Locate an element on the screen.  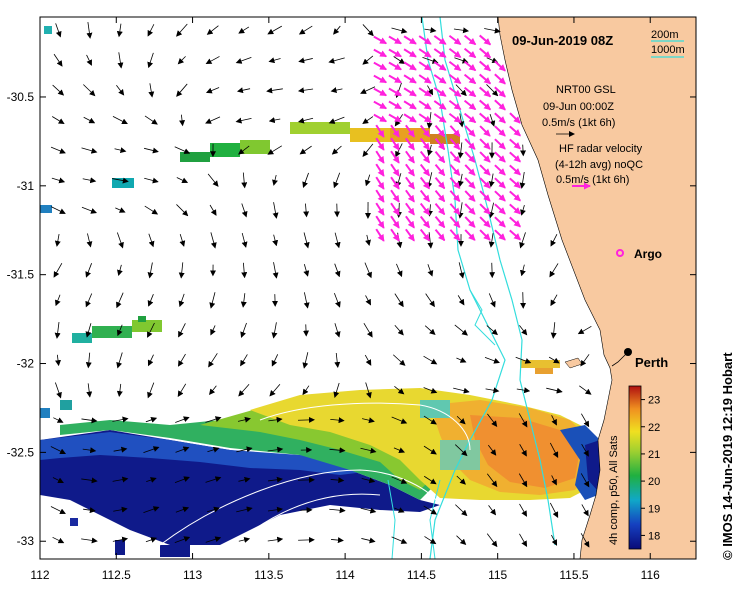
argo-marker is located at coordinates (620, 253).